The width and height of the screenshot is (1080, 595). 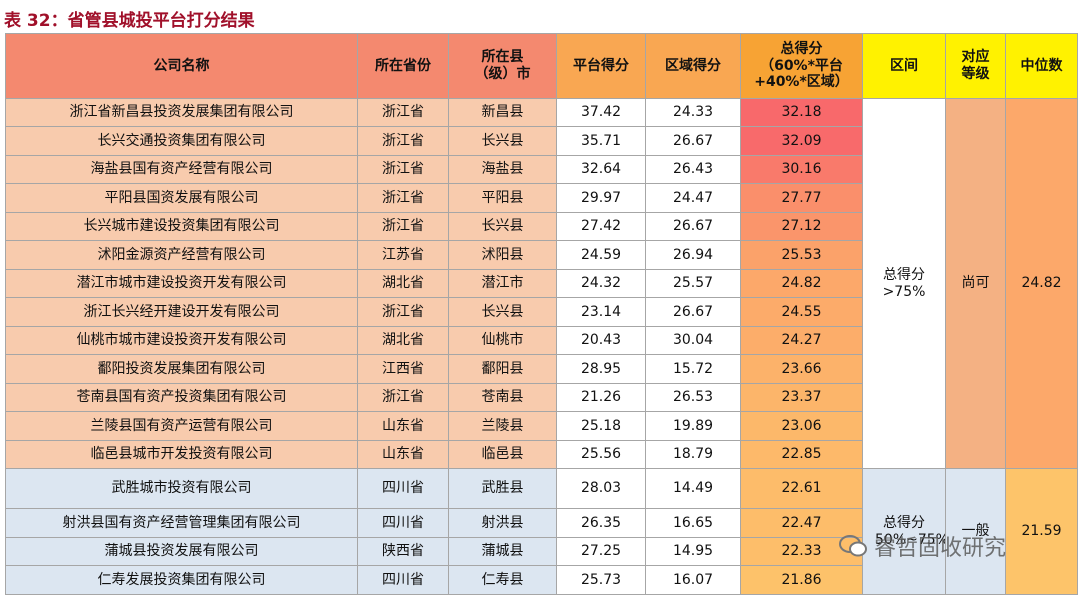 What do you see at coordinates (940, 548) in the screenshot?
I see `watermark-text: 睿哲固收研究` at bounding box center [940, 548].